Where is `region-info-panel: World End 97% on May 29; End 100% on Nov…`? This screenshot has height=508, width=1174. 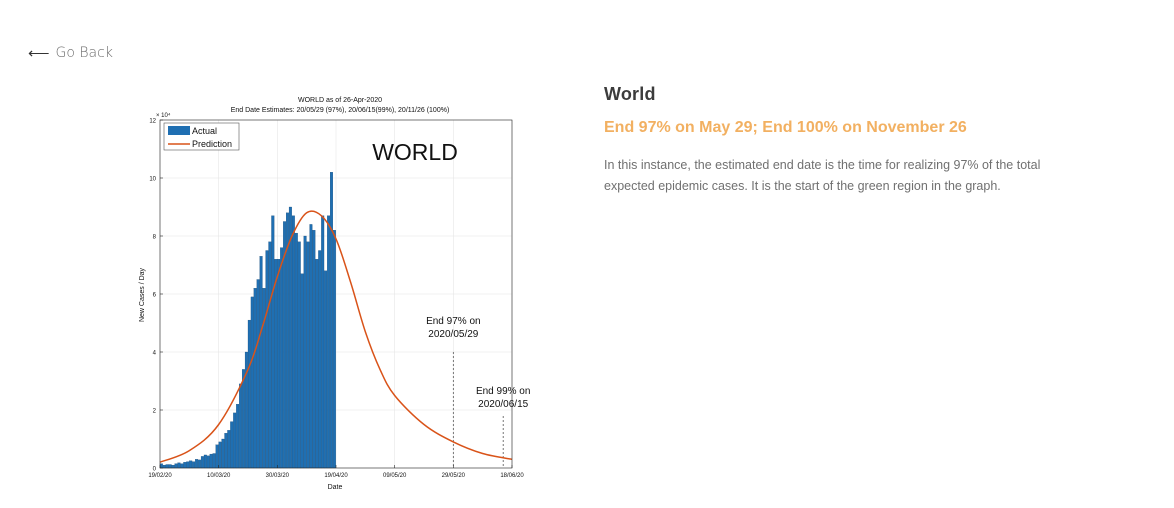
region-info-panel: World End 97% on May 29; End 100% on Nov… is located at coordinates (844, 140).